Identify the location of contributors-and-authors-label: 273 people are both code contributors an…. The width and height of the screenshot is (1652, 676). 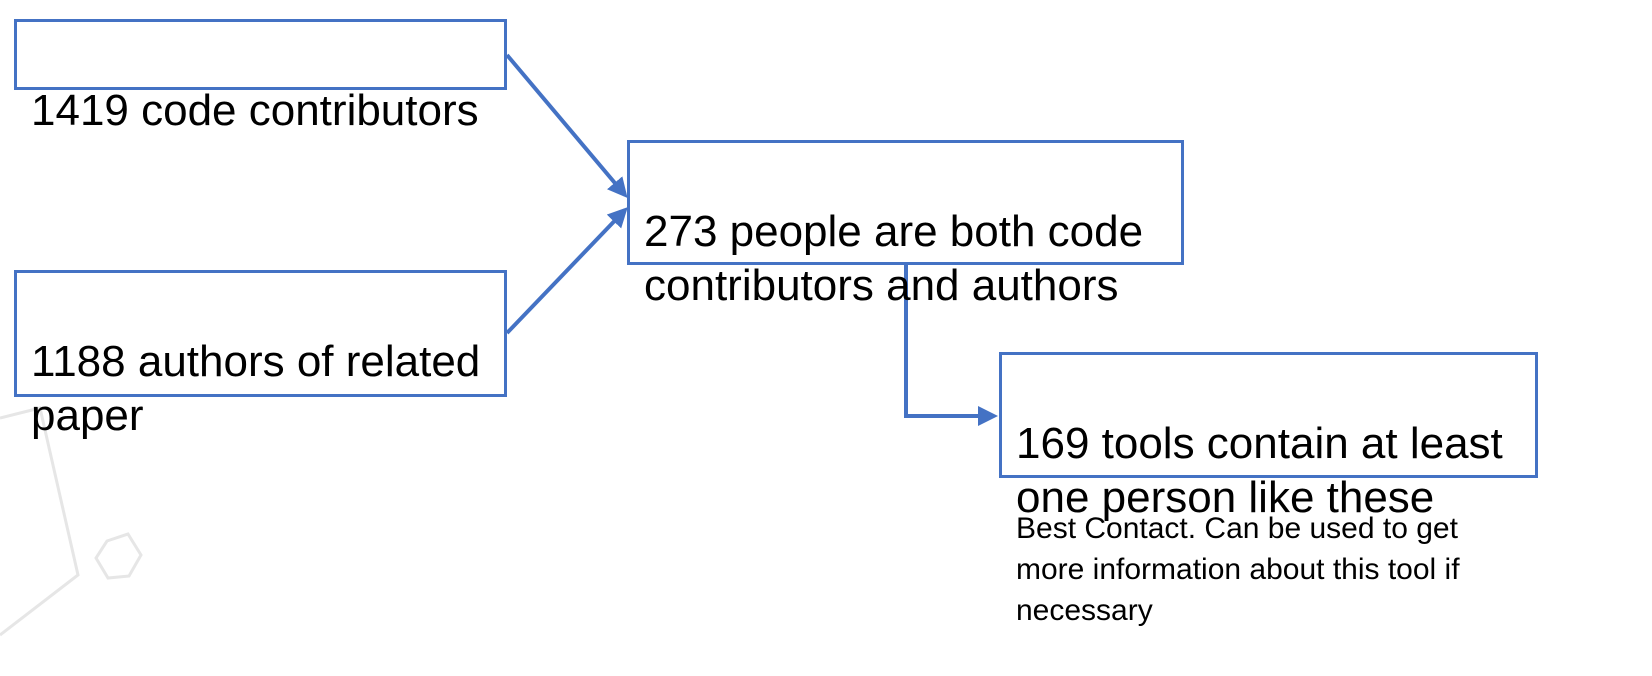
(894, 258).